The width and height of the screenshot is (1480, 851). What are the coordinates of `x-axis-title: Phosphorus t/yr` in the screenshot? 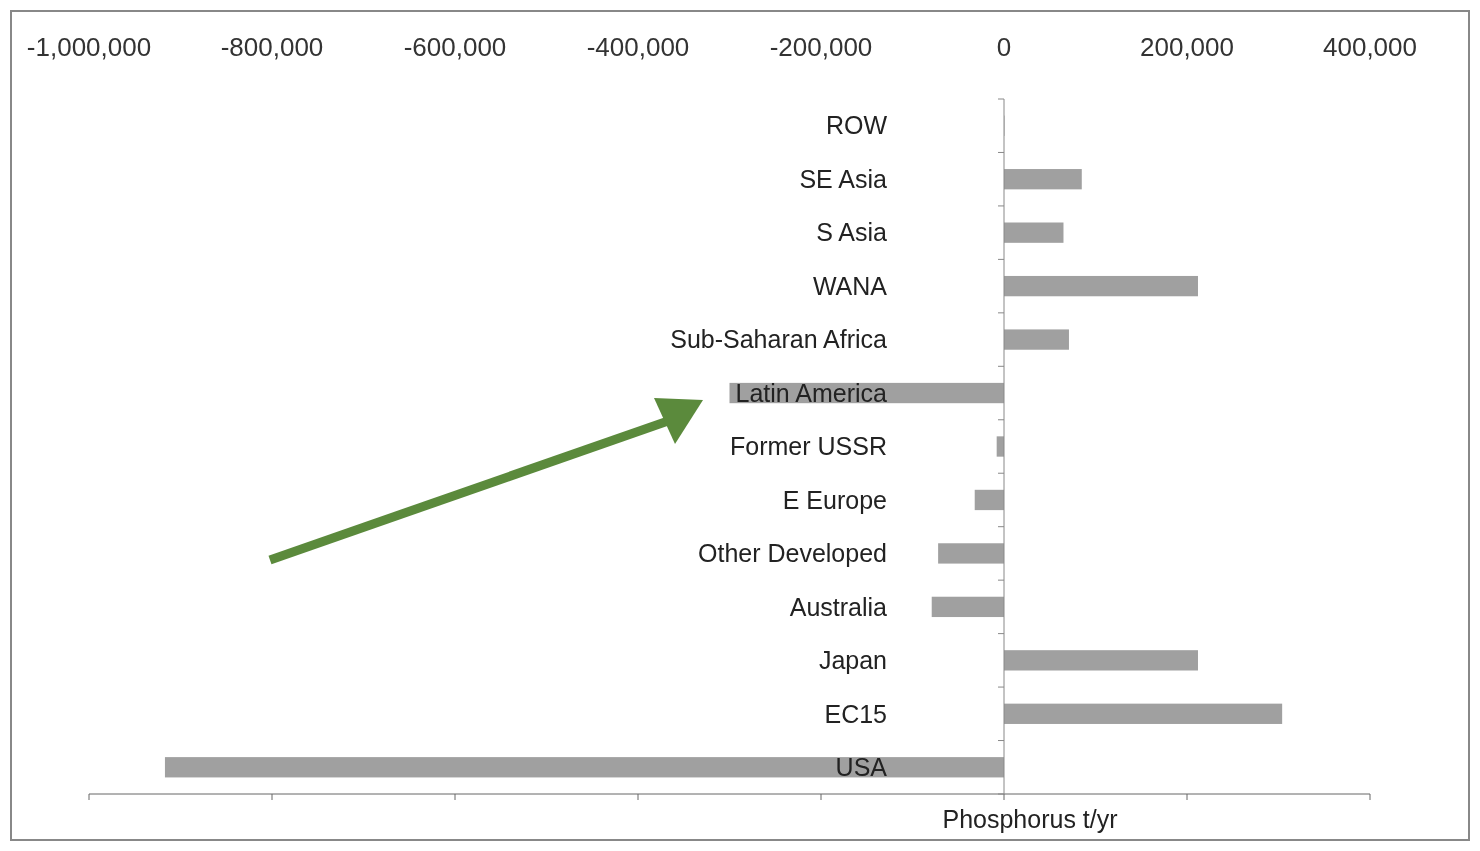 It's located at (1030, 819).